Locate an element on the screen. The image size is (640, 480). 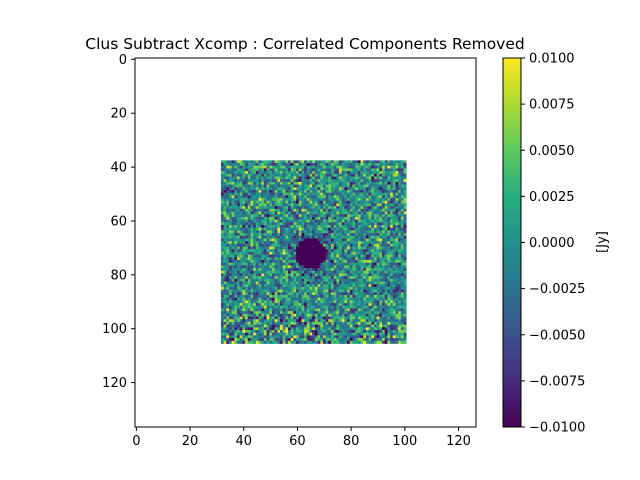
x-tick-label: 120 is located at coordinates (458, 441).